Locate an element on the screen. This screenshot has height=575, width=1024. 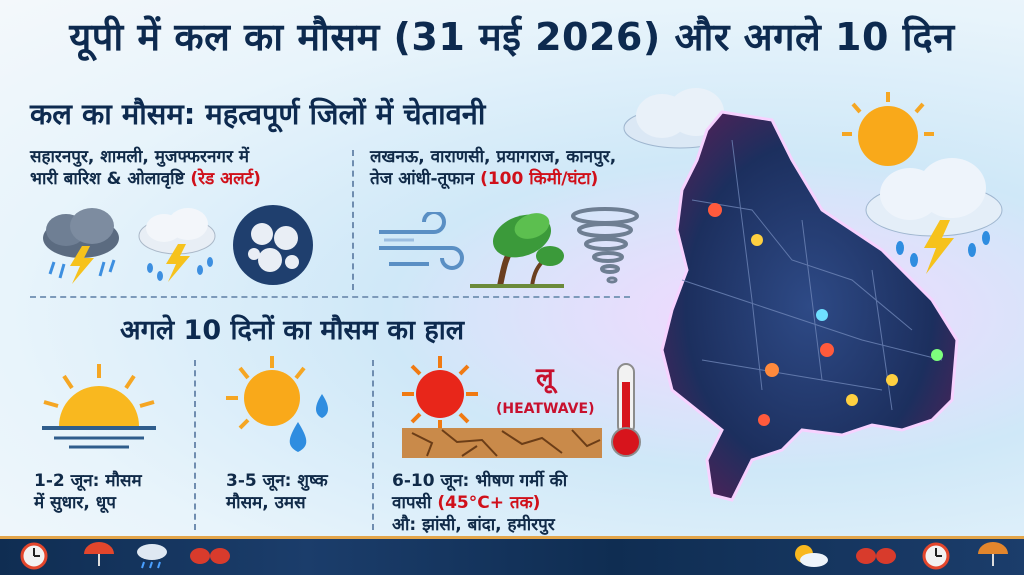
red-alert-label: (रेड अलर्ट) is located at coordinates (225, 179).